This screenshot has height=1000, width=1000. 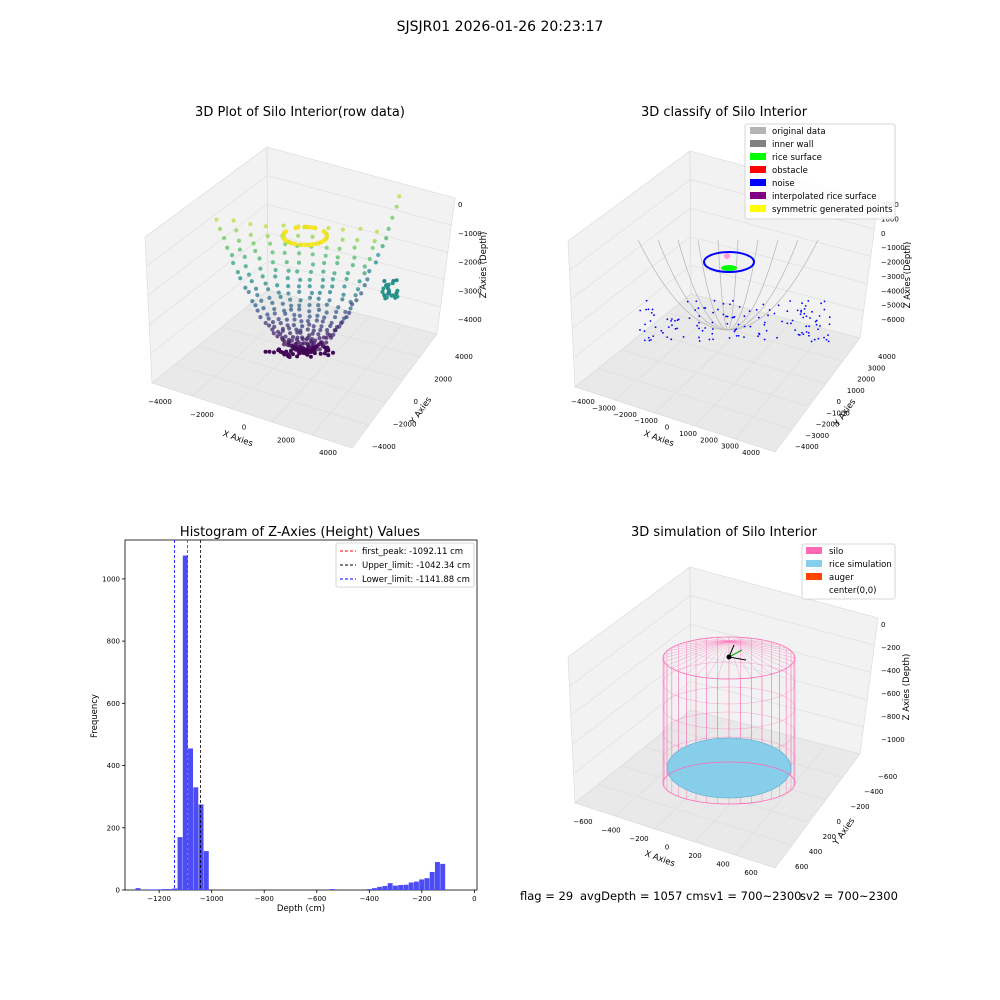 I want to click on histogram-legend-frame, so click(x=405, y=565).